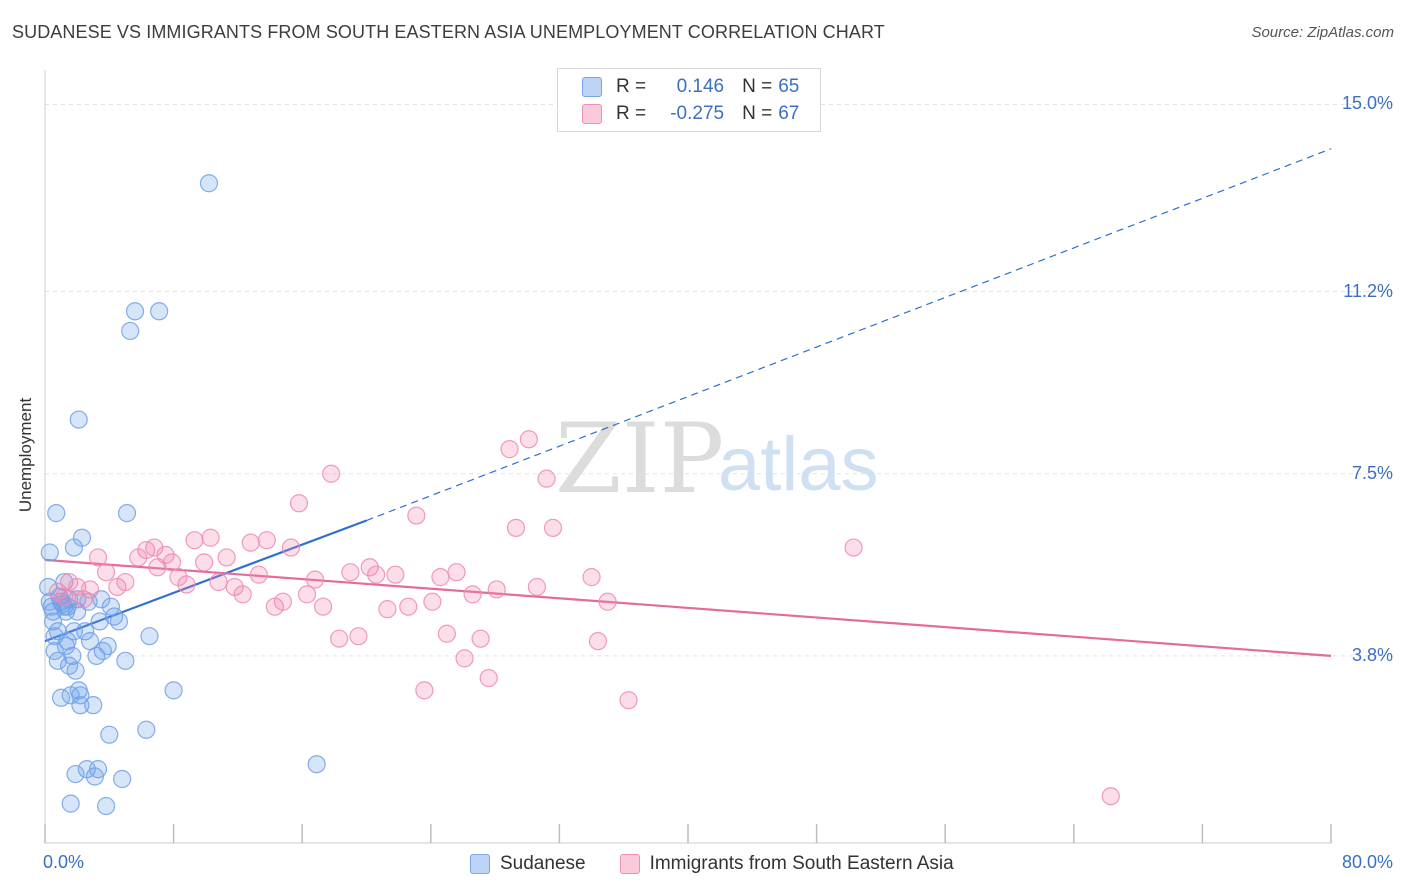 The height and width of the screenshot is (892, 1406). I want to click on legend-item-immigrants: Immigrants from South Eastern Asia, so click(786, 864).